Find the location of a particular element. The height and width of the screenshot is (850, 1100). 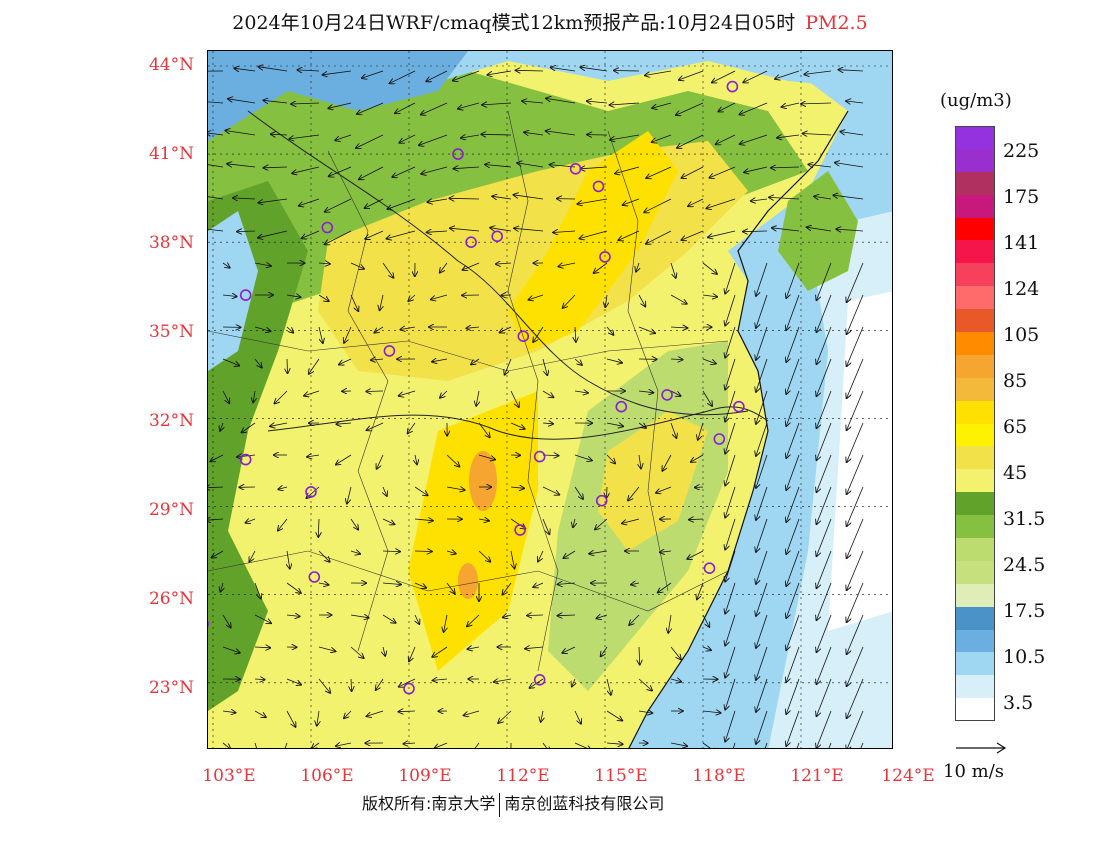

lat-label-32: 32°N is located at coordinates (171, 421).